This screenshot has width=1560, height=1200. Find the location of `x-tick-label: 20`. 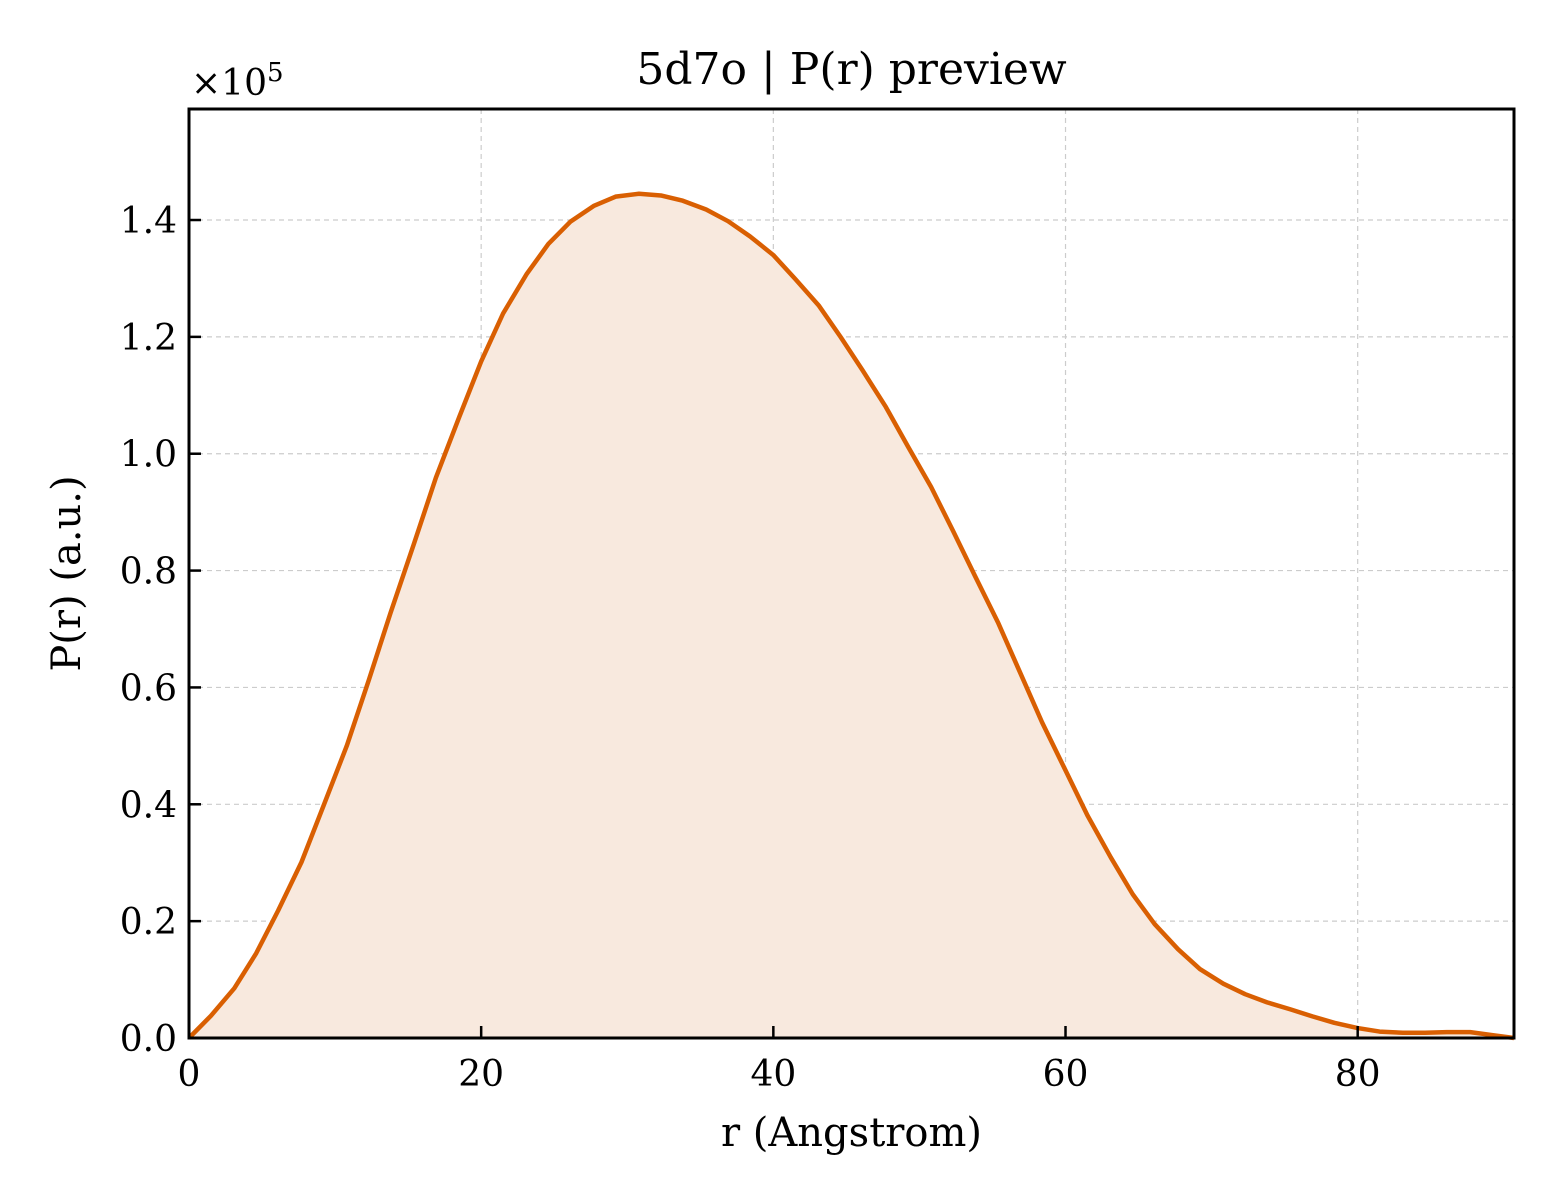

x-tick-label: 20 is located at coordinates (481, 1074).